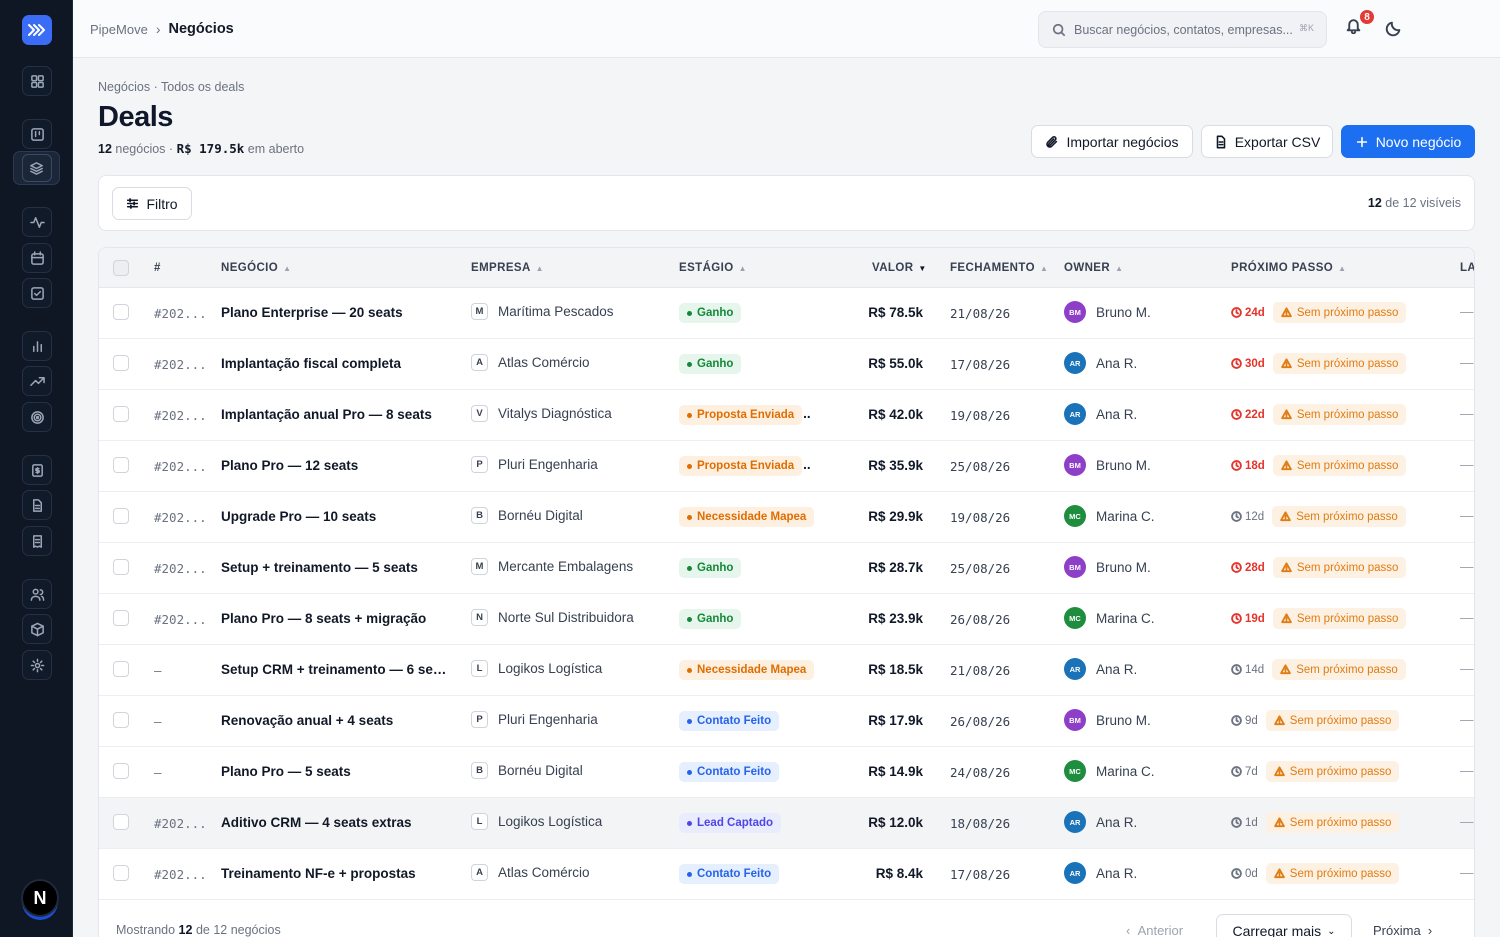 The height and width of the screenshot is (937, 1500). Describe the element at coordinates (713, 268) in the screenshot. I see `column-stage: ESTÁGIO ▲` at that location.